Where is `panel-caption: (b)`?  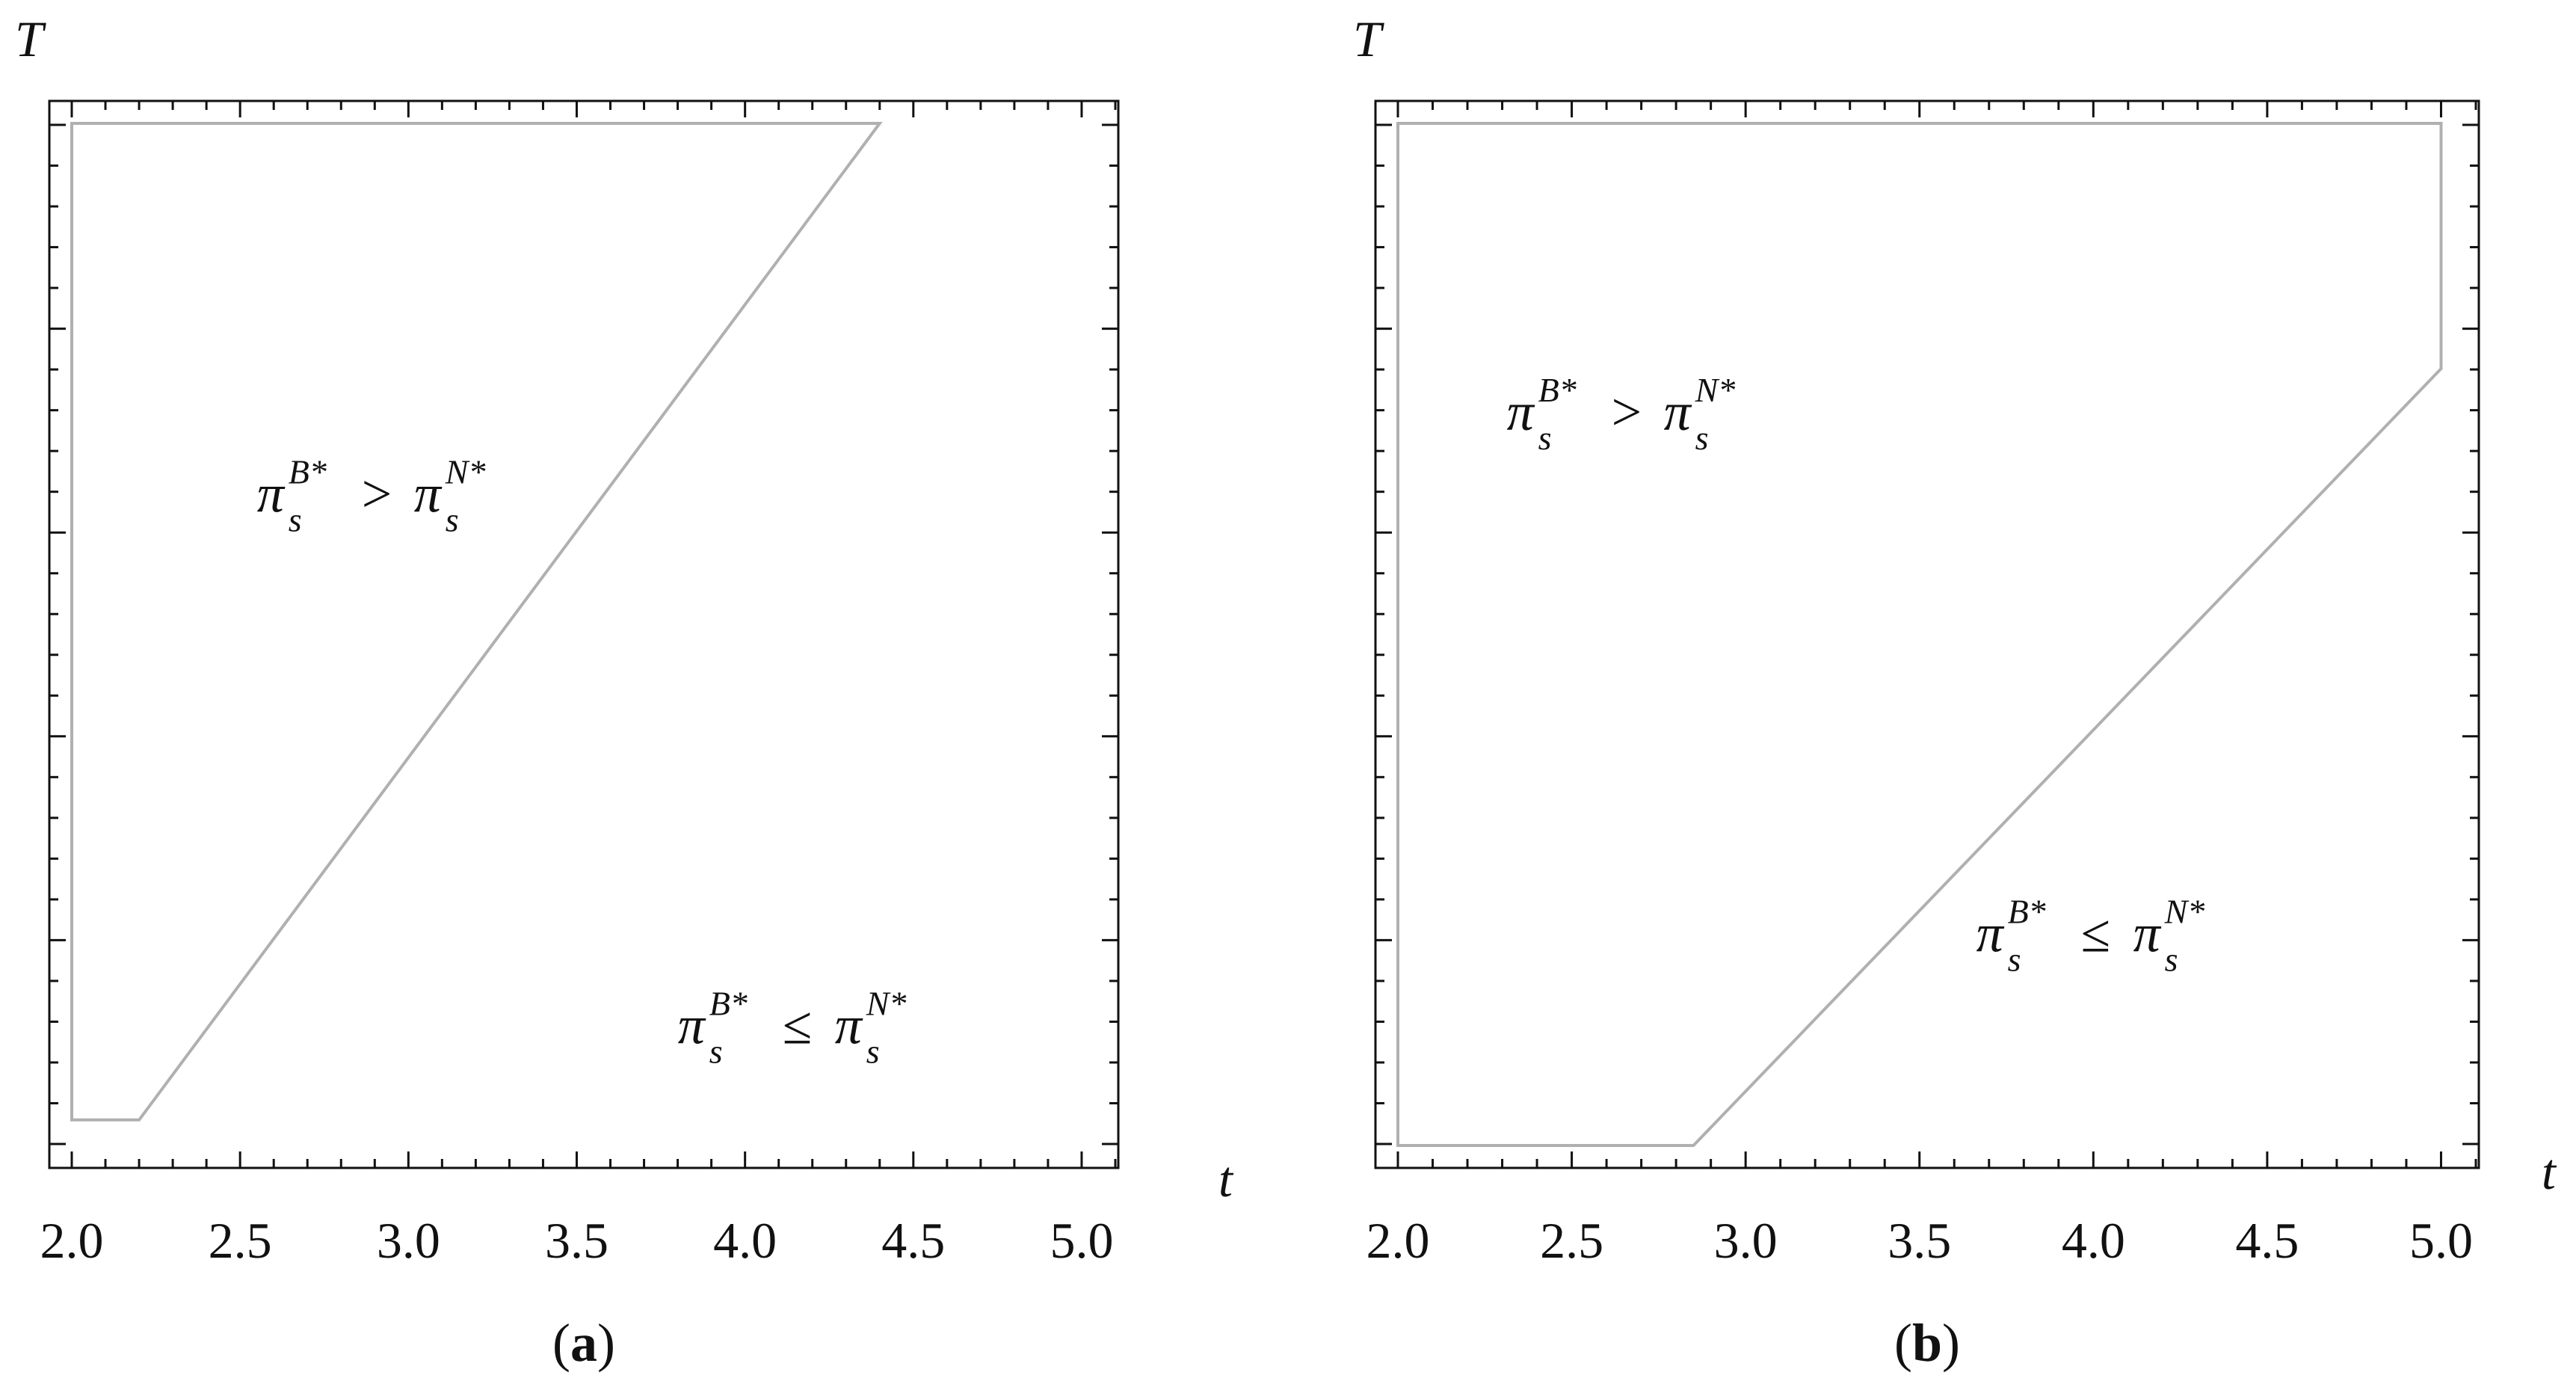 panel-caption: (b) is located at coordinates (1927, 1343).